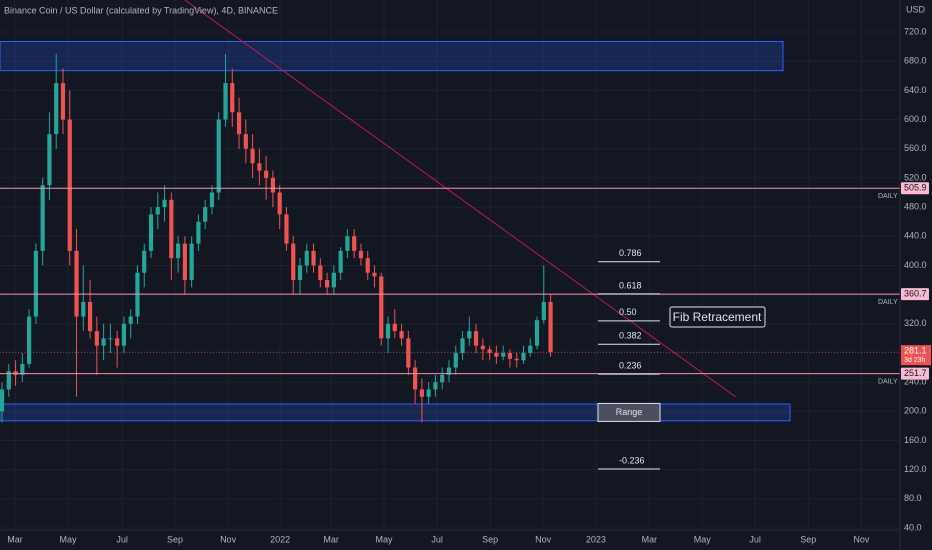 The image size is (932, 550). Describe the element at coordinates (915, 265) in the screenshot. I see `y-tick-label: 400.0` at that location.